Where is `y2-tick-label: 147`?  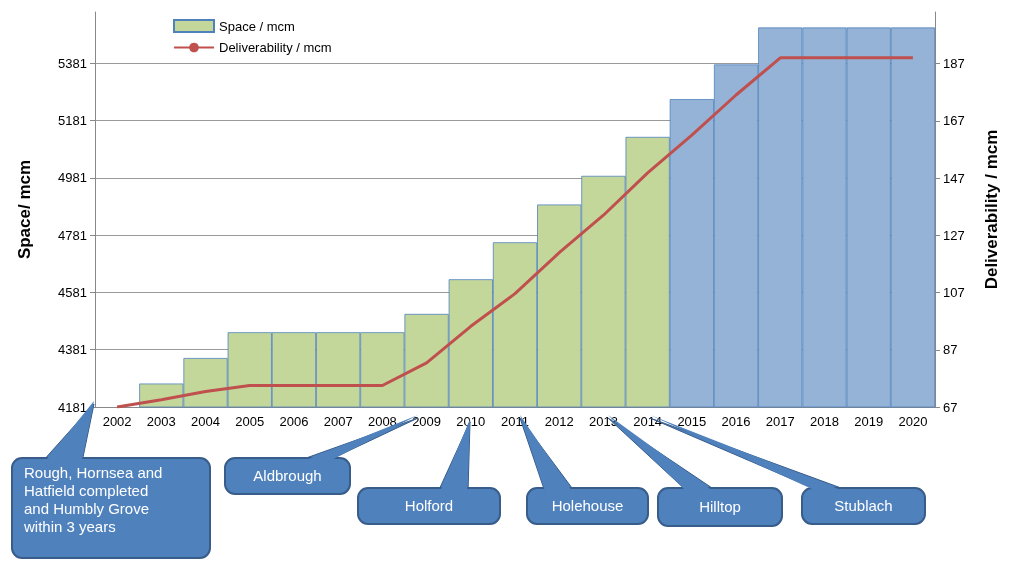
y2-tick-label: 147 is located at coordinates (954, 178).